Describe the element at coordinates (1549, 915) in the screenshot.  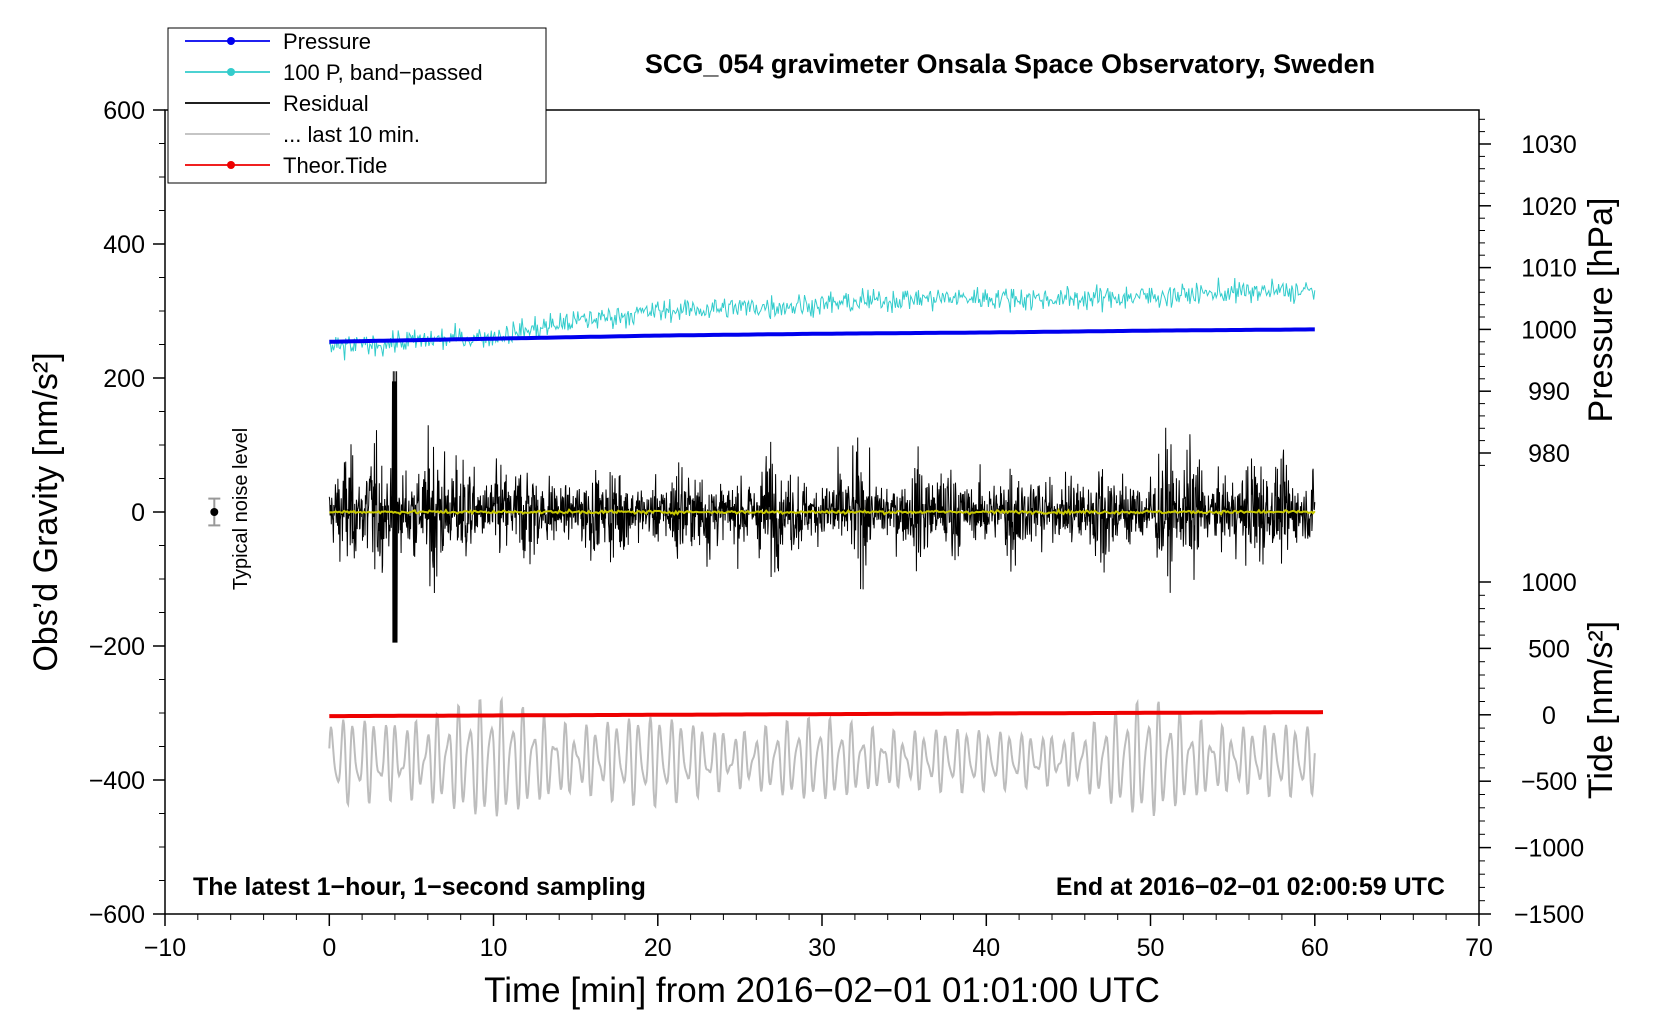
I see `tide-tick-label: −1500` at that location.